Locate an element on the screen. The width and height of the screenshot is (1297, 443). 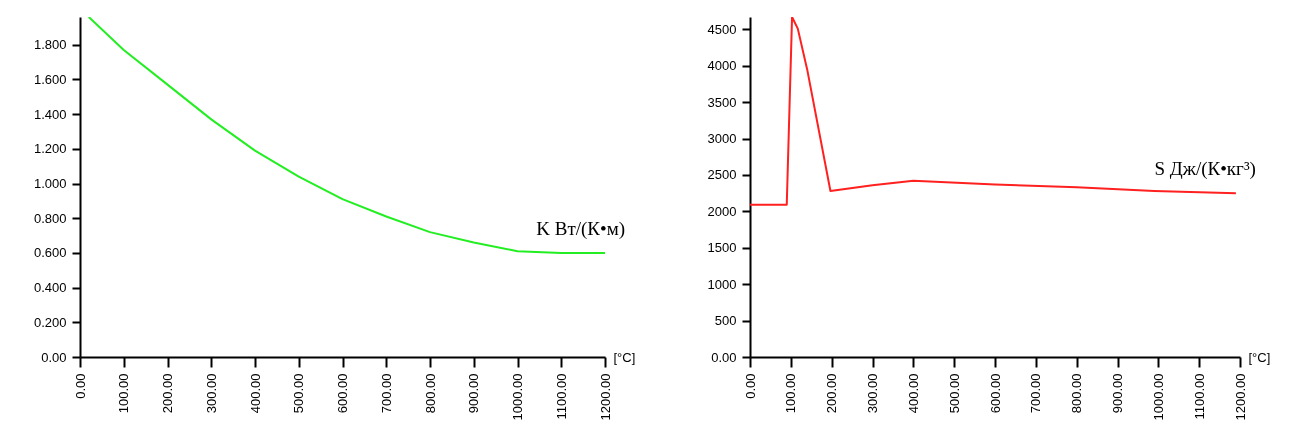
y-tick-label: 3000 is located at coordinates (722, 139).